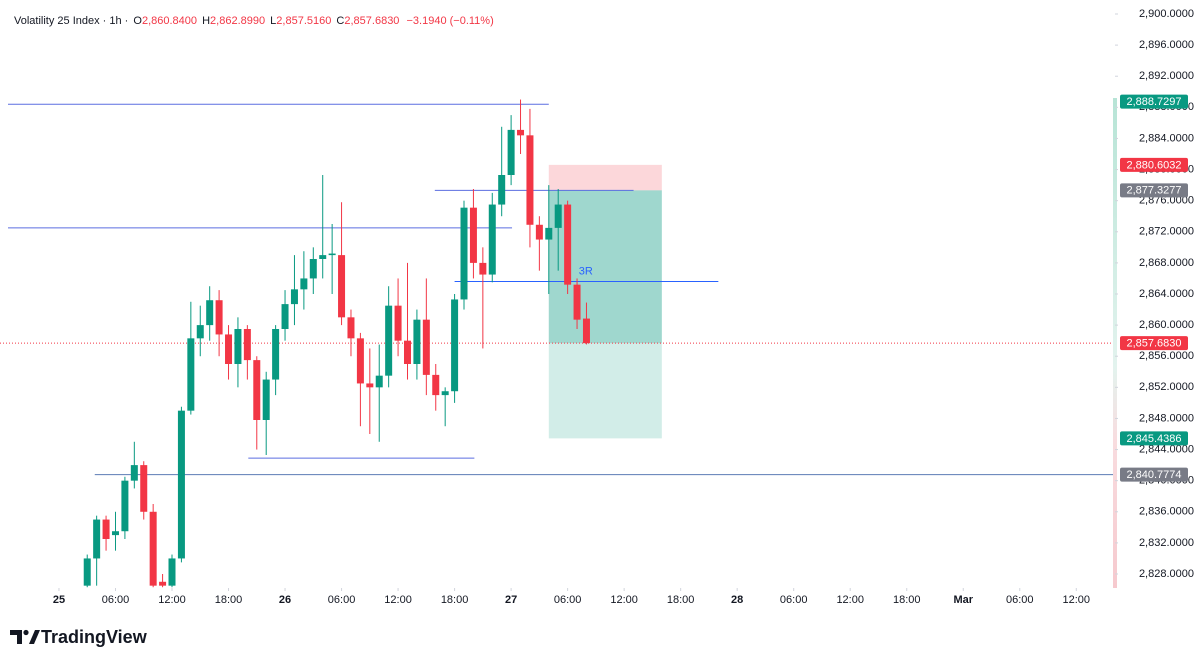 The image size is (1200, 663). What do you see at coordinates (1166, 449) in the screenshot?
I see `y-tick-label: 2,844.0000` at bounding box center [1166, 449].